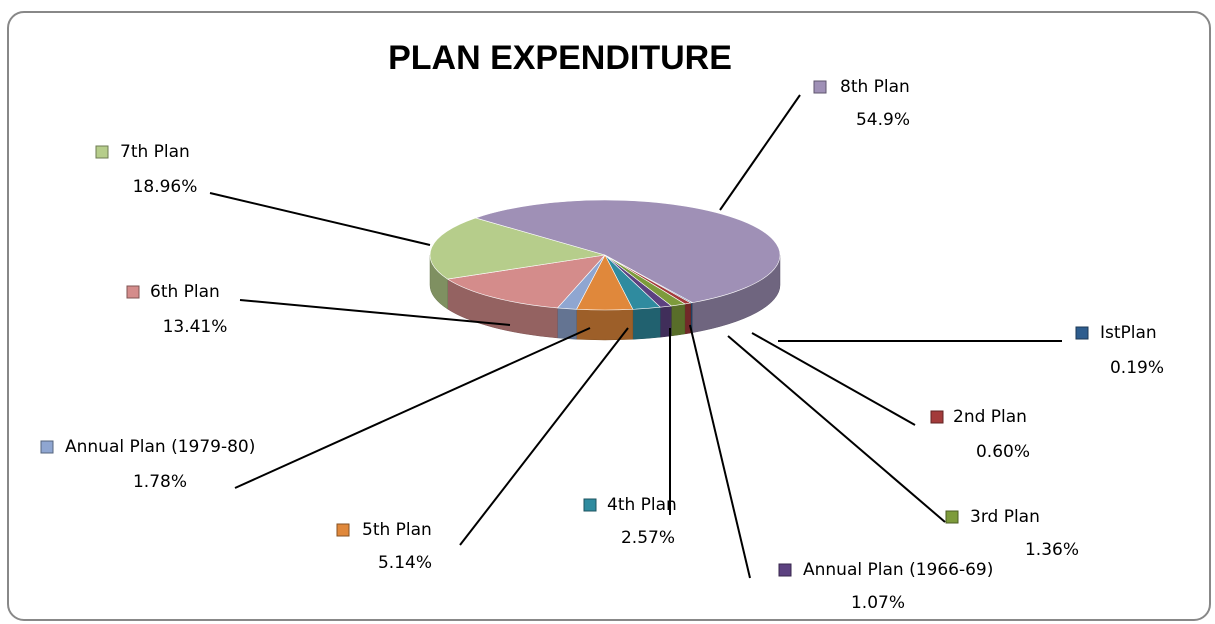  I want to click on value-label: 0.19%, so click(1137, 368).